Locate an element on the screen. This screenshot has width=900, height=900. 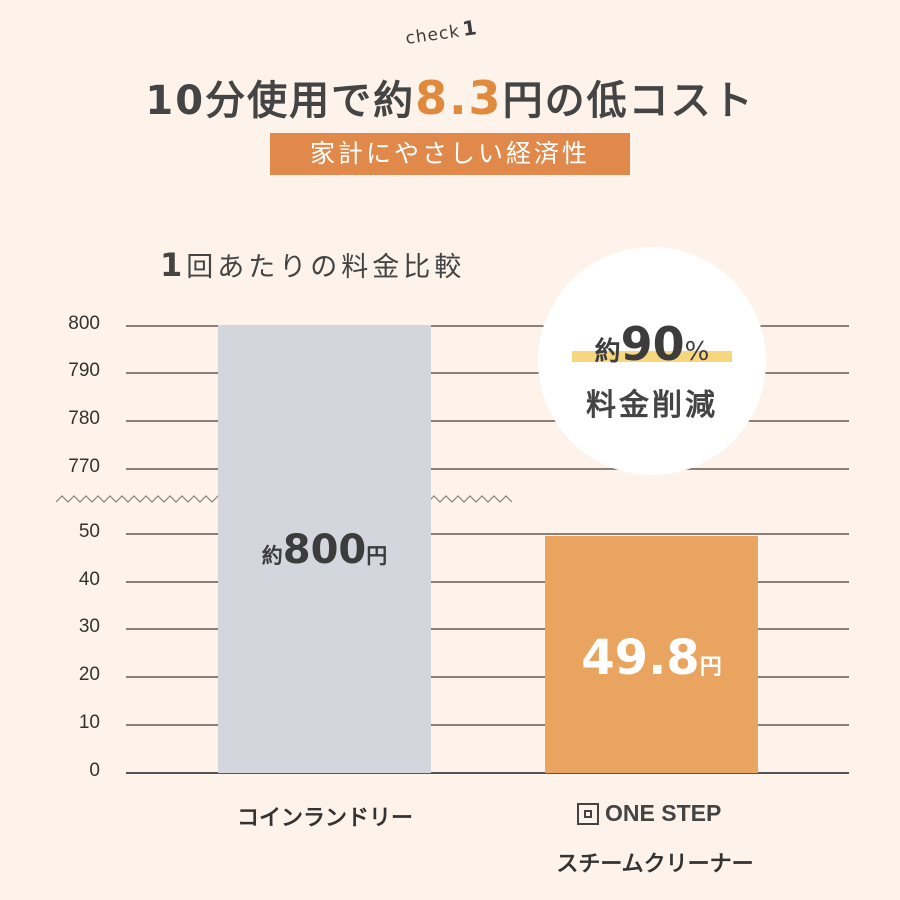
y-tick: 790 is located at coordinates (84, 370).